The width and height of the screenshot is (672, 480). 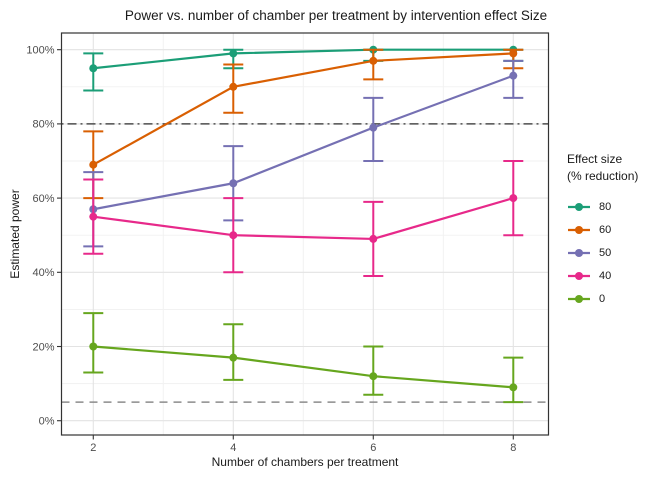 What do you see at coordinates (595, 159) in the screenshot?
I see `legend-title-line1: Effect size` at bounding box center [595, 159].